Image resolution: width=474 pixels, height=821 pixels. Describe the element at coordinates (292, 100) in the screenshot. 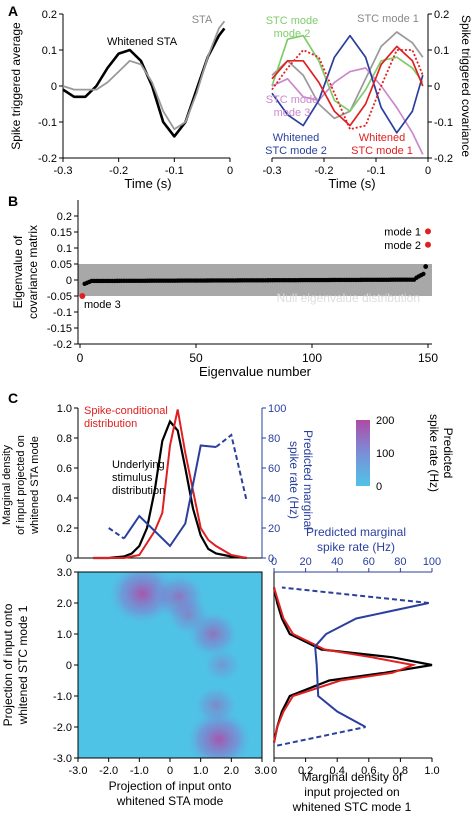

I see `a-right-annotation-stc-mode-3: STC mode` at that location.